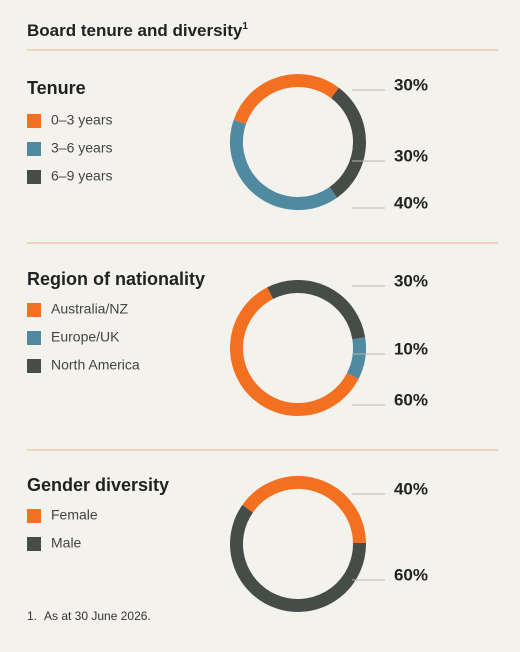 Image resolution: width=520 pixels, height=652 pixels. I want to click on page-title: Board tenure and diversity1, so click(137, 31).